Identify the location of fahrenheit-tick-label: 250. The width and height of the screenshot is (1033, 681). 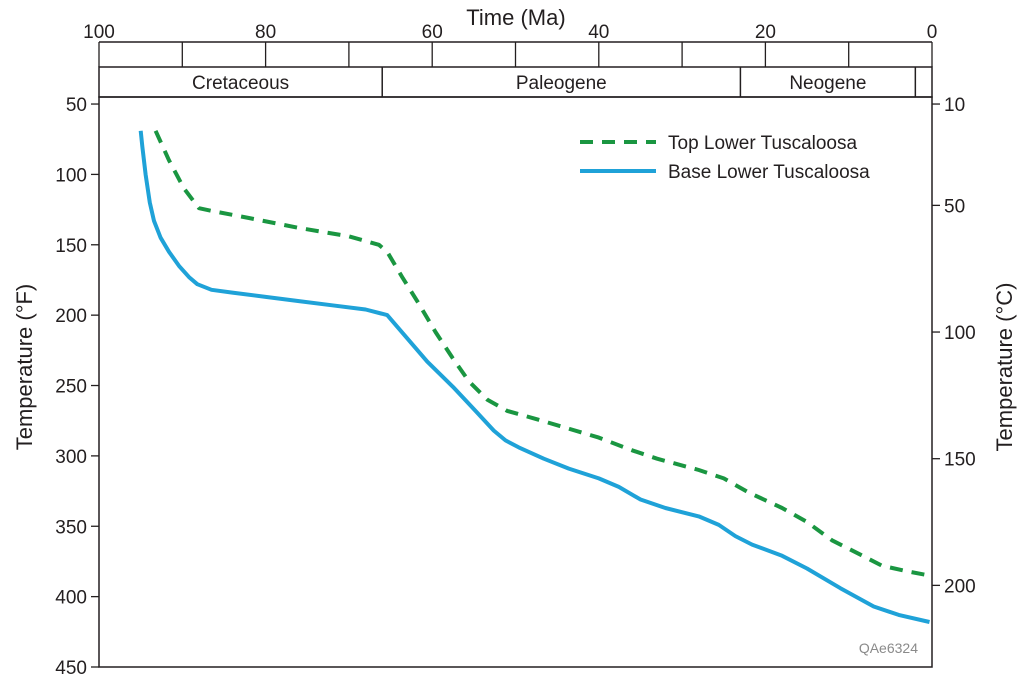
(71, 387).